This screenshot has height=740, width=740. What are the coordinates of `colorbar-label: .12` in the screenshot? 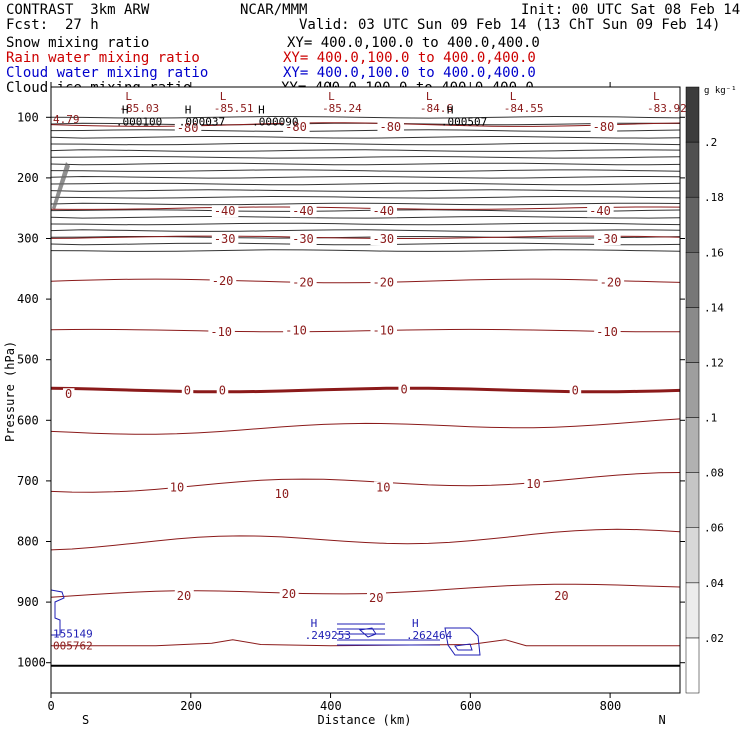 It's located at (714, 362).